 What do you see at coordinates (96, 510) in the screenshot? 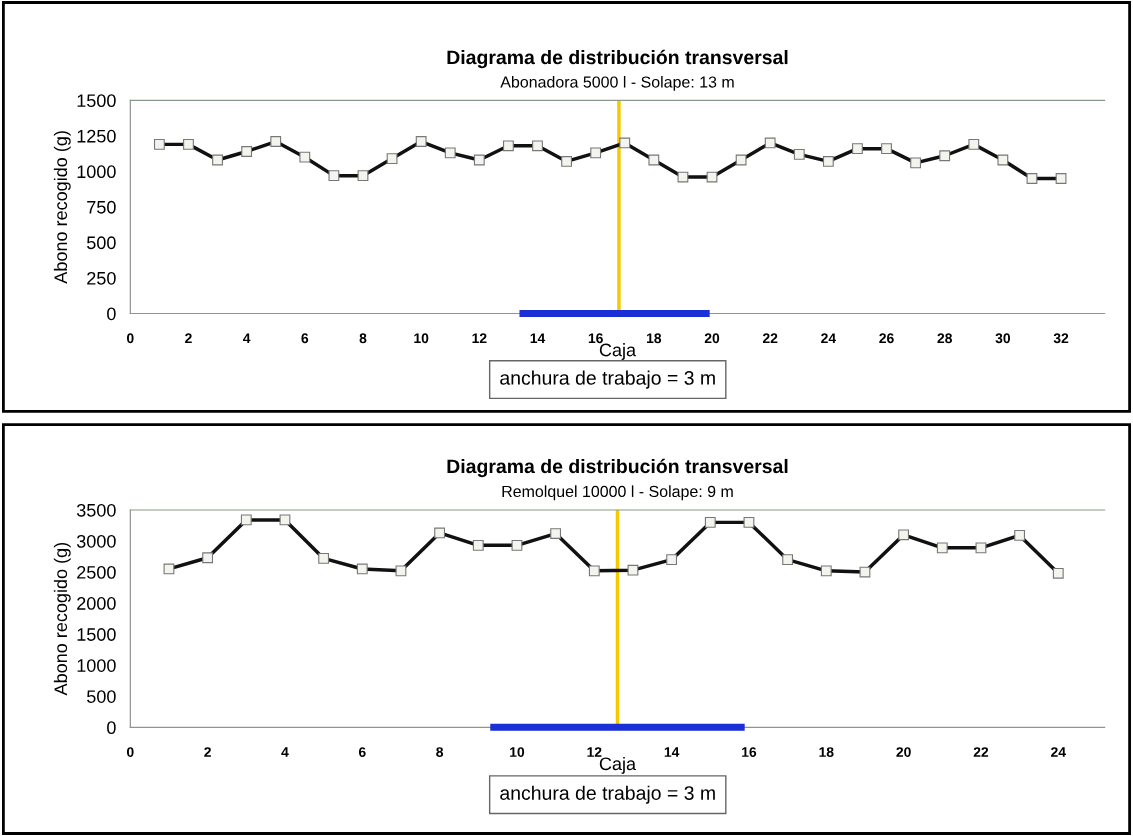
I see `y-tick-label: 3500` at bounding box center [96, 510].